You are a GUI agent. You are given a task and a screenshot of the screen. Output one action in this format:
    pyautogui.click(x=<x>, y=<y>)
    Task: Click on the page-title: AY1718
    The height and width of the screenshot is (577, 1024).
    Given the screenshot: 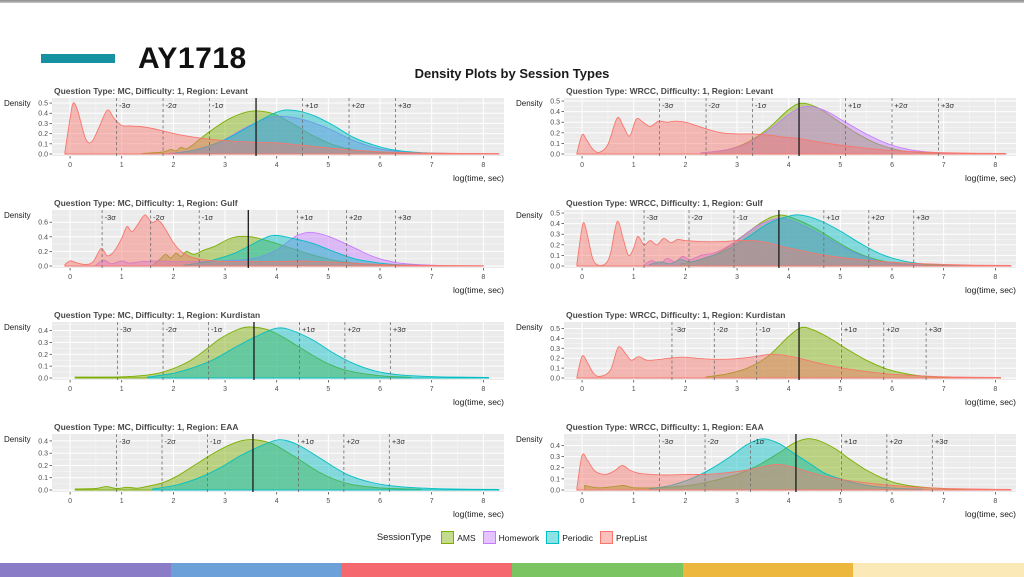 What is the action you would take?
    pyautogui.click(x=192, y=58)
    